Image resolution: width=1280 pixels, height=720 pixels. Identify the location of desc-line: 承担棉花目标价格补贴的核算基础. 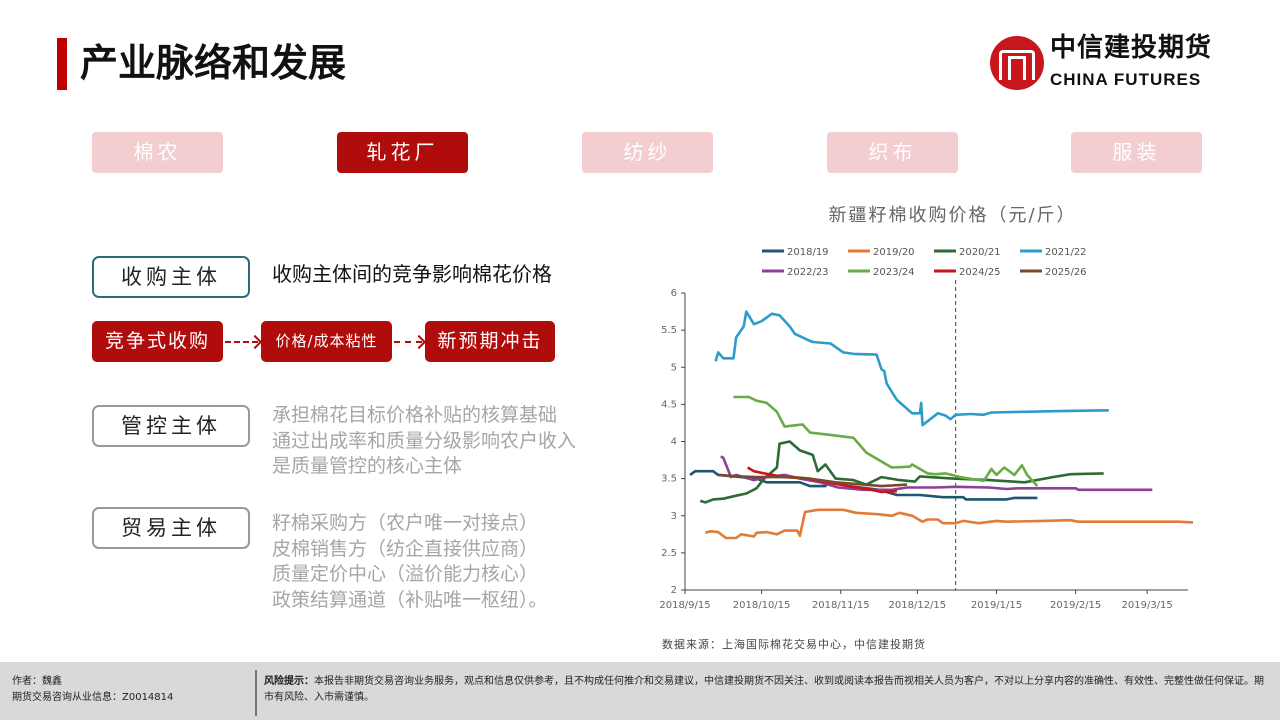
(415, 415).